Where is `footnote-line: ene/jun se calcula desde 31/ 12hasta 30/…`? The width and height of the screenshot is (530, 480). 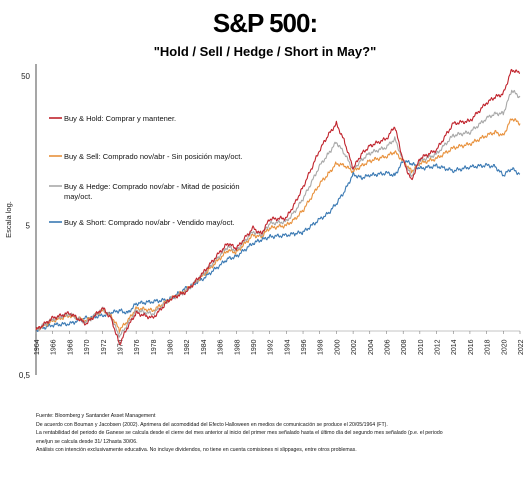 footnote-line: ene/jun se calcula desde 31/ 12hasta 30/… is located at coordinates (87, 441).